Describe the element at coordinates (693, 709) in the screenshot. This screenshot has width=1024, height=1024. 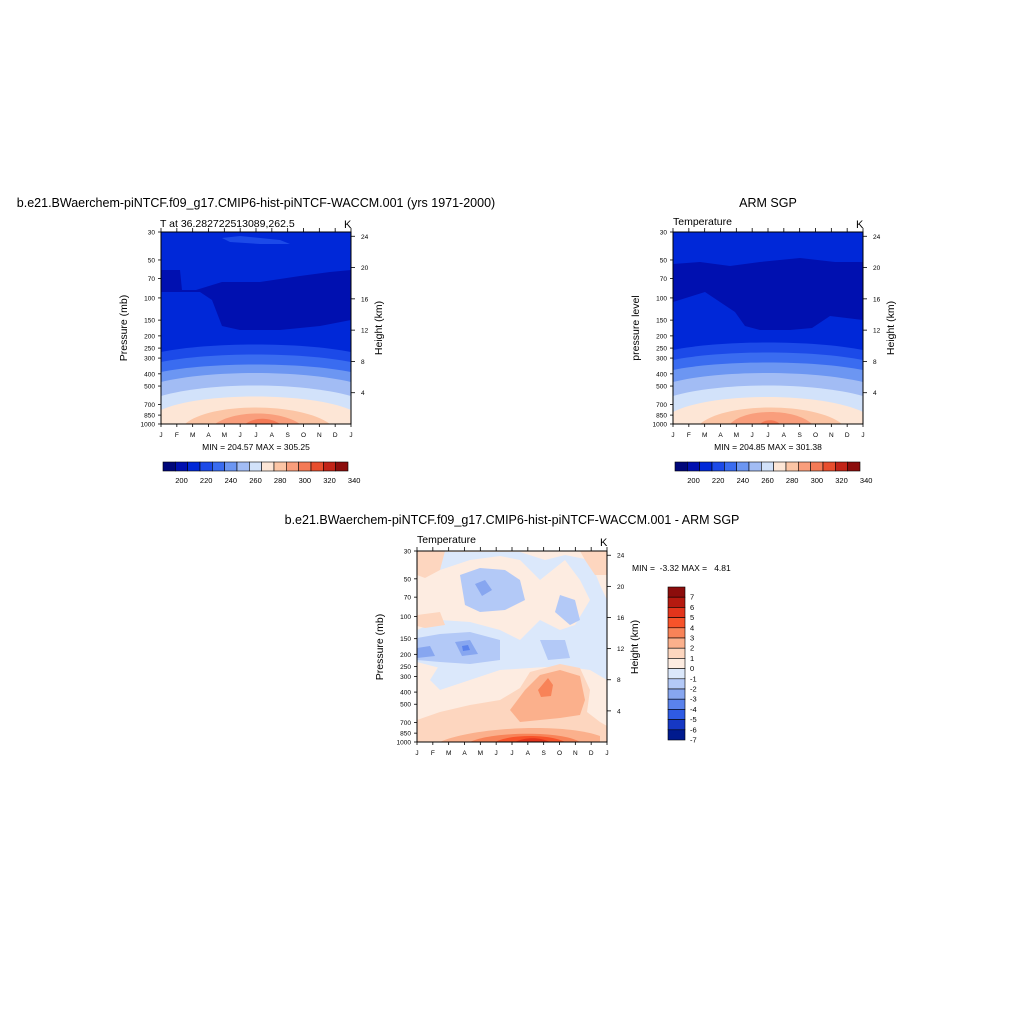
I see `colorbar-label: -4` at that location.